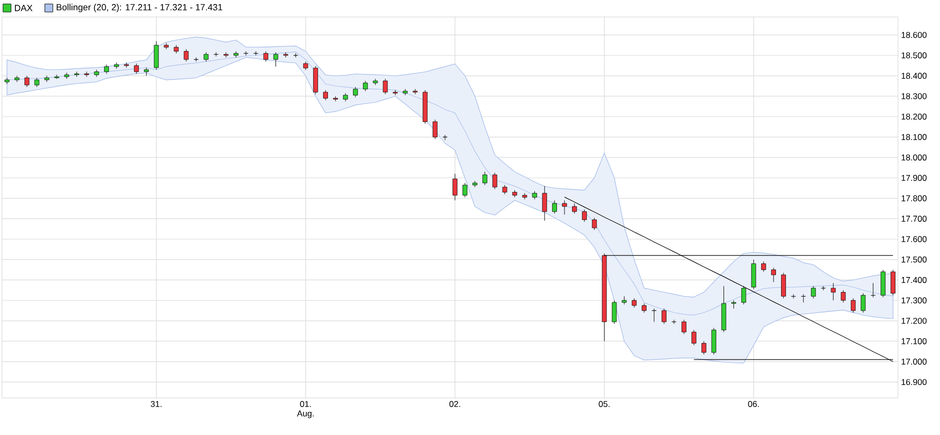  I want to click on x-tick-label: 05., so click(604, 404).